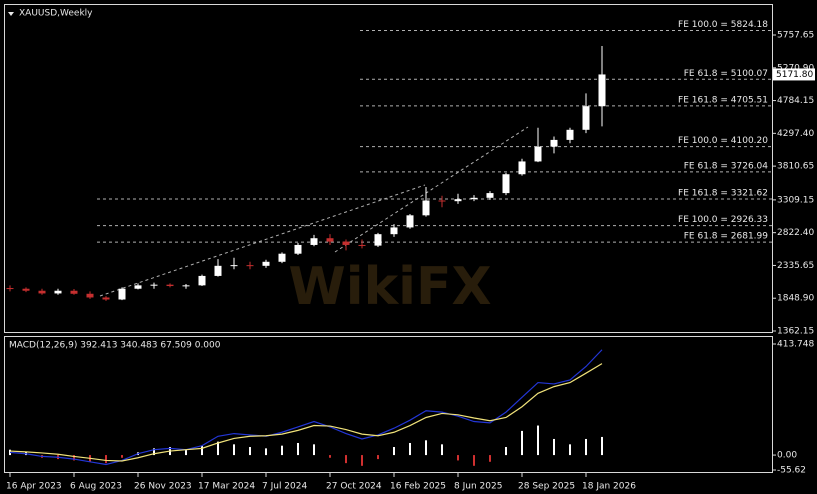 Image resolution: width=817 pixels, height=494 pixels. What do you see at coordinates (163, 487) in the screenshot?
I see `x-tick-label: 26 Nov 2023` at bounding box center [163, 487].